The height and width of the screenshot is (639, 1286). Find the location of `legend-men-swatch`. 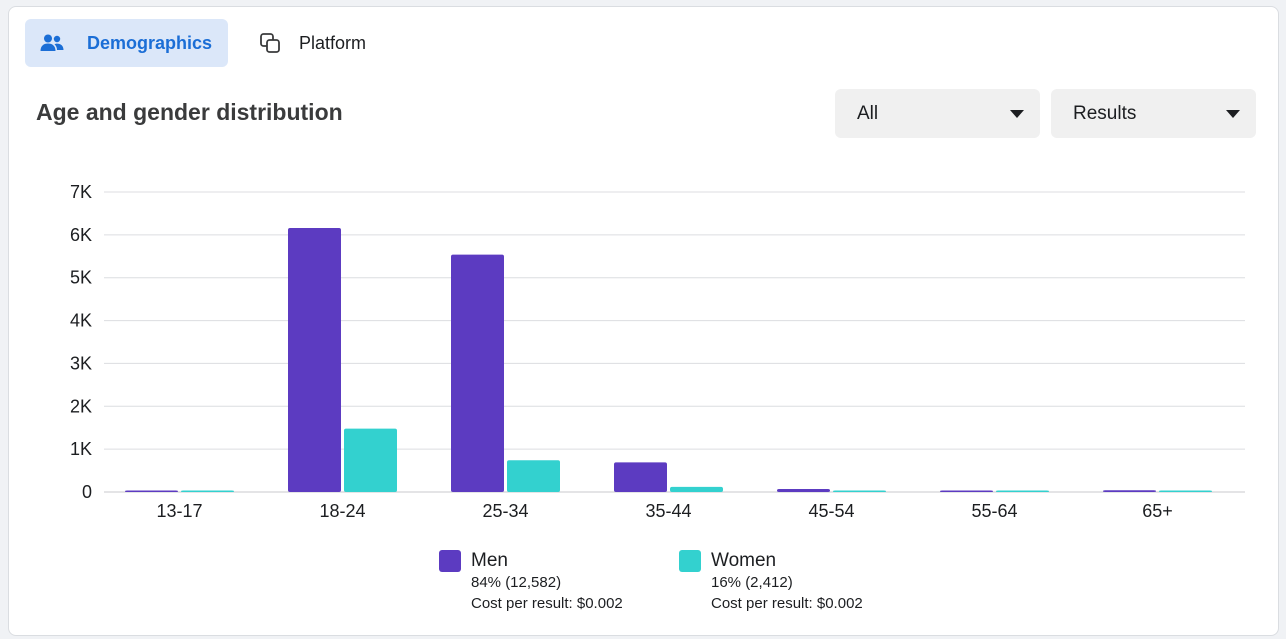

legend-men-swatch is located at coordinates (450, 561).